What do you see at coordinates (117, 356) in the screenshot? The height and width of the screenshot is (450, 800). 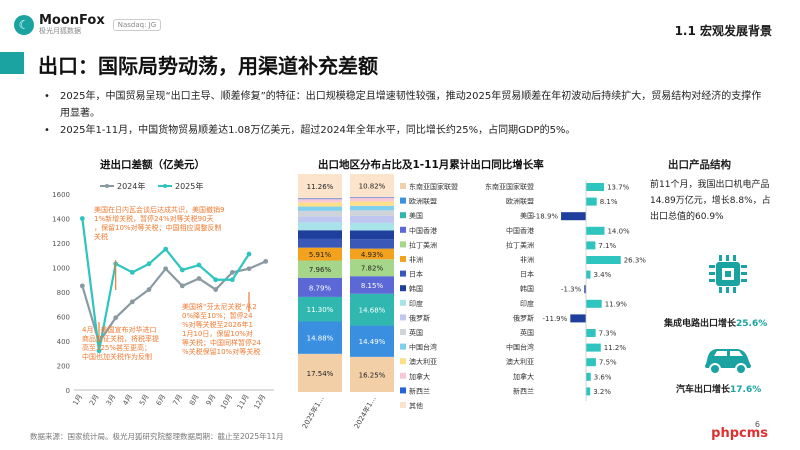 I see `annotation-line: 中国也加关税作为反制` at bounding box center [117, 356].